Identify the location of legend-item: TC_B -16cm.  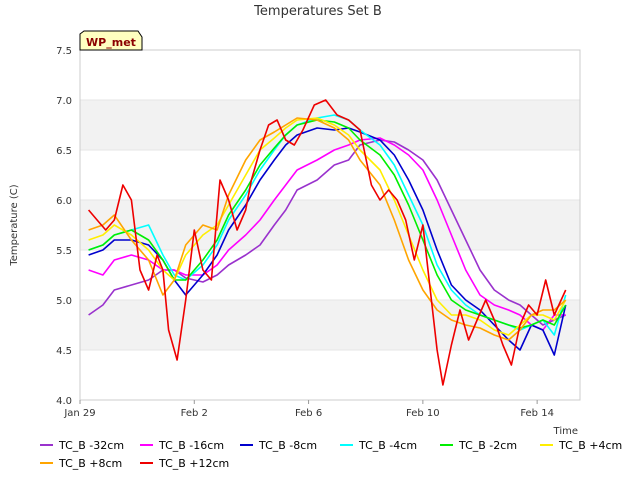
(190, 445).